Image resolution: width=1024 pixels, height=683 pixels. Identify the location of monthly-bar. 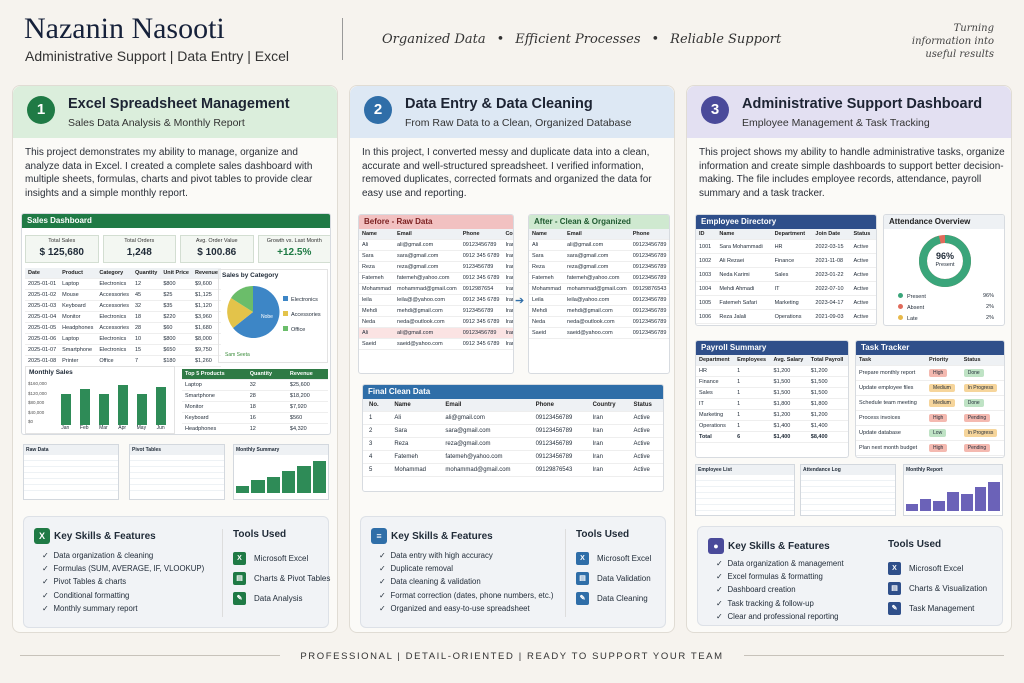
(65, 409).